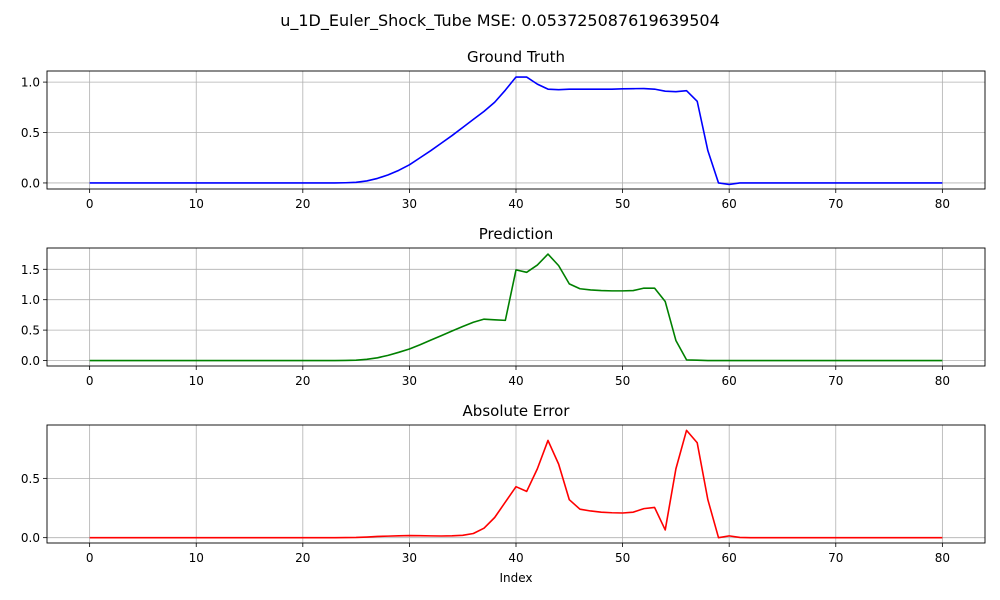 This screenshot has height=600, width=1000. Describe the element at coordinates (516, 57) in the screenshot. I see `subplot-title: Ground Truth` at that location.